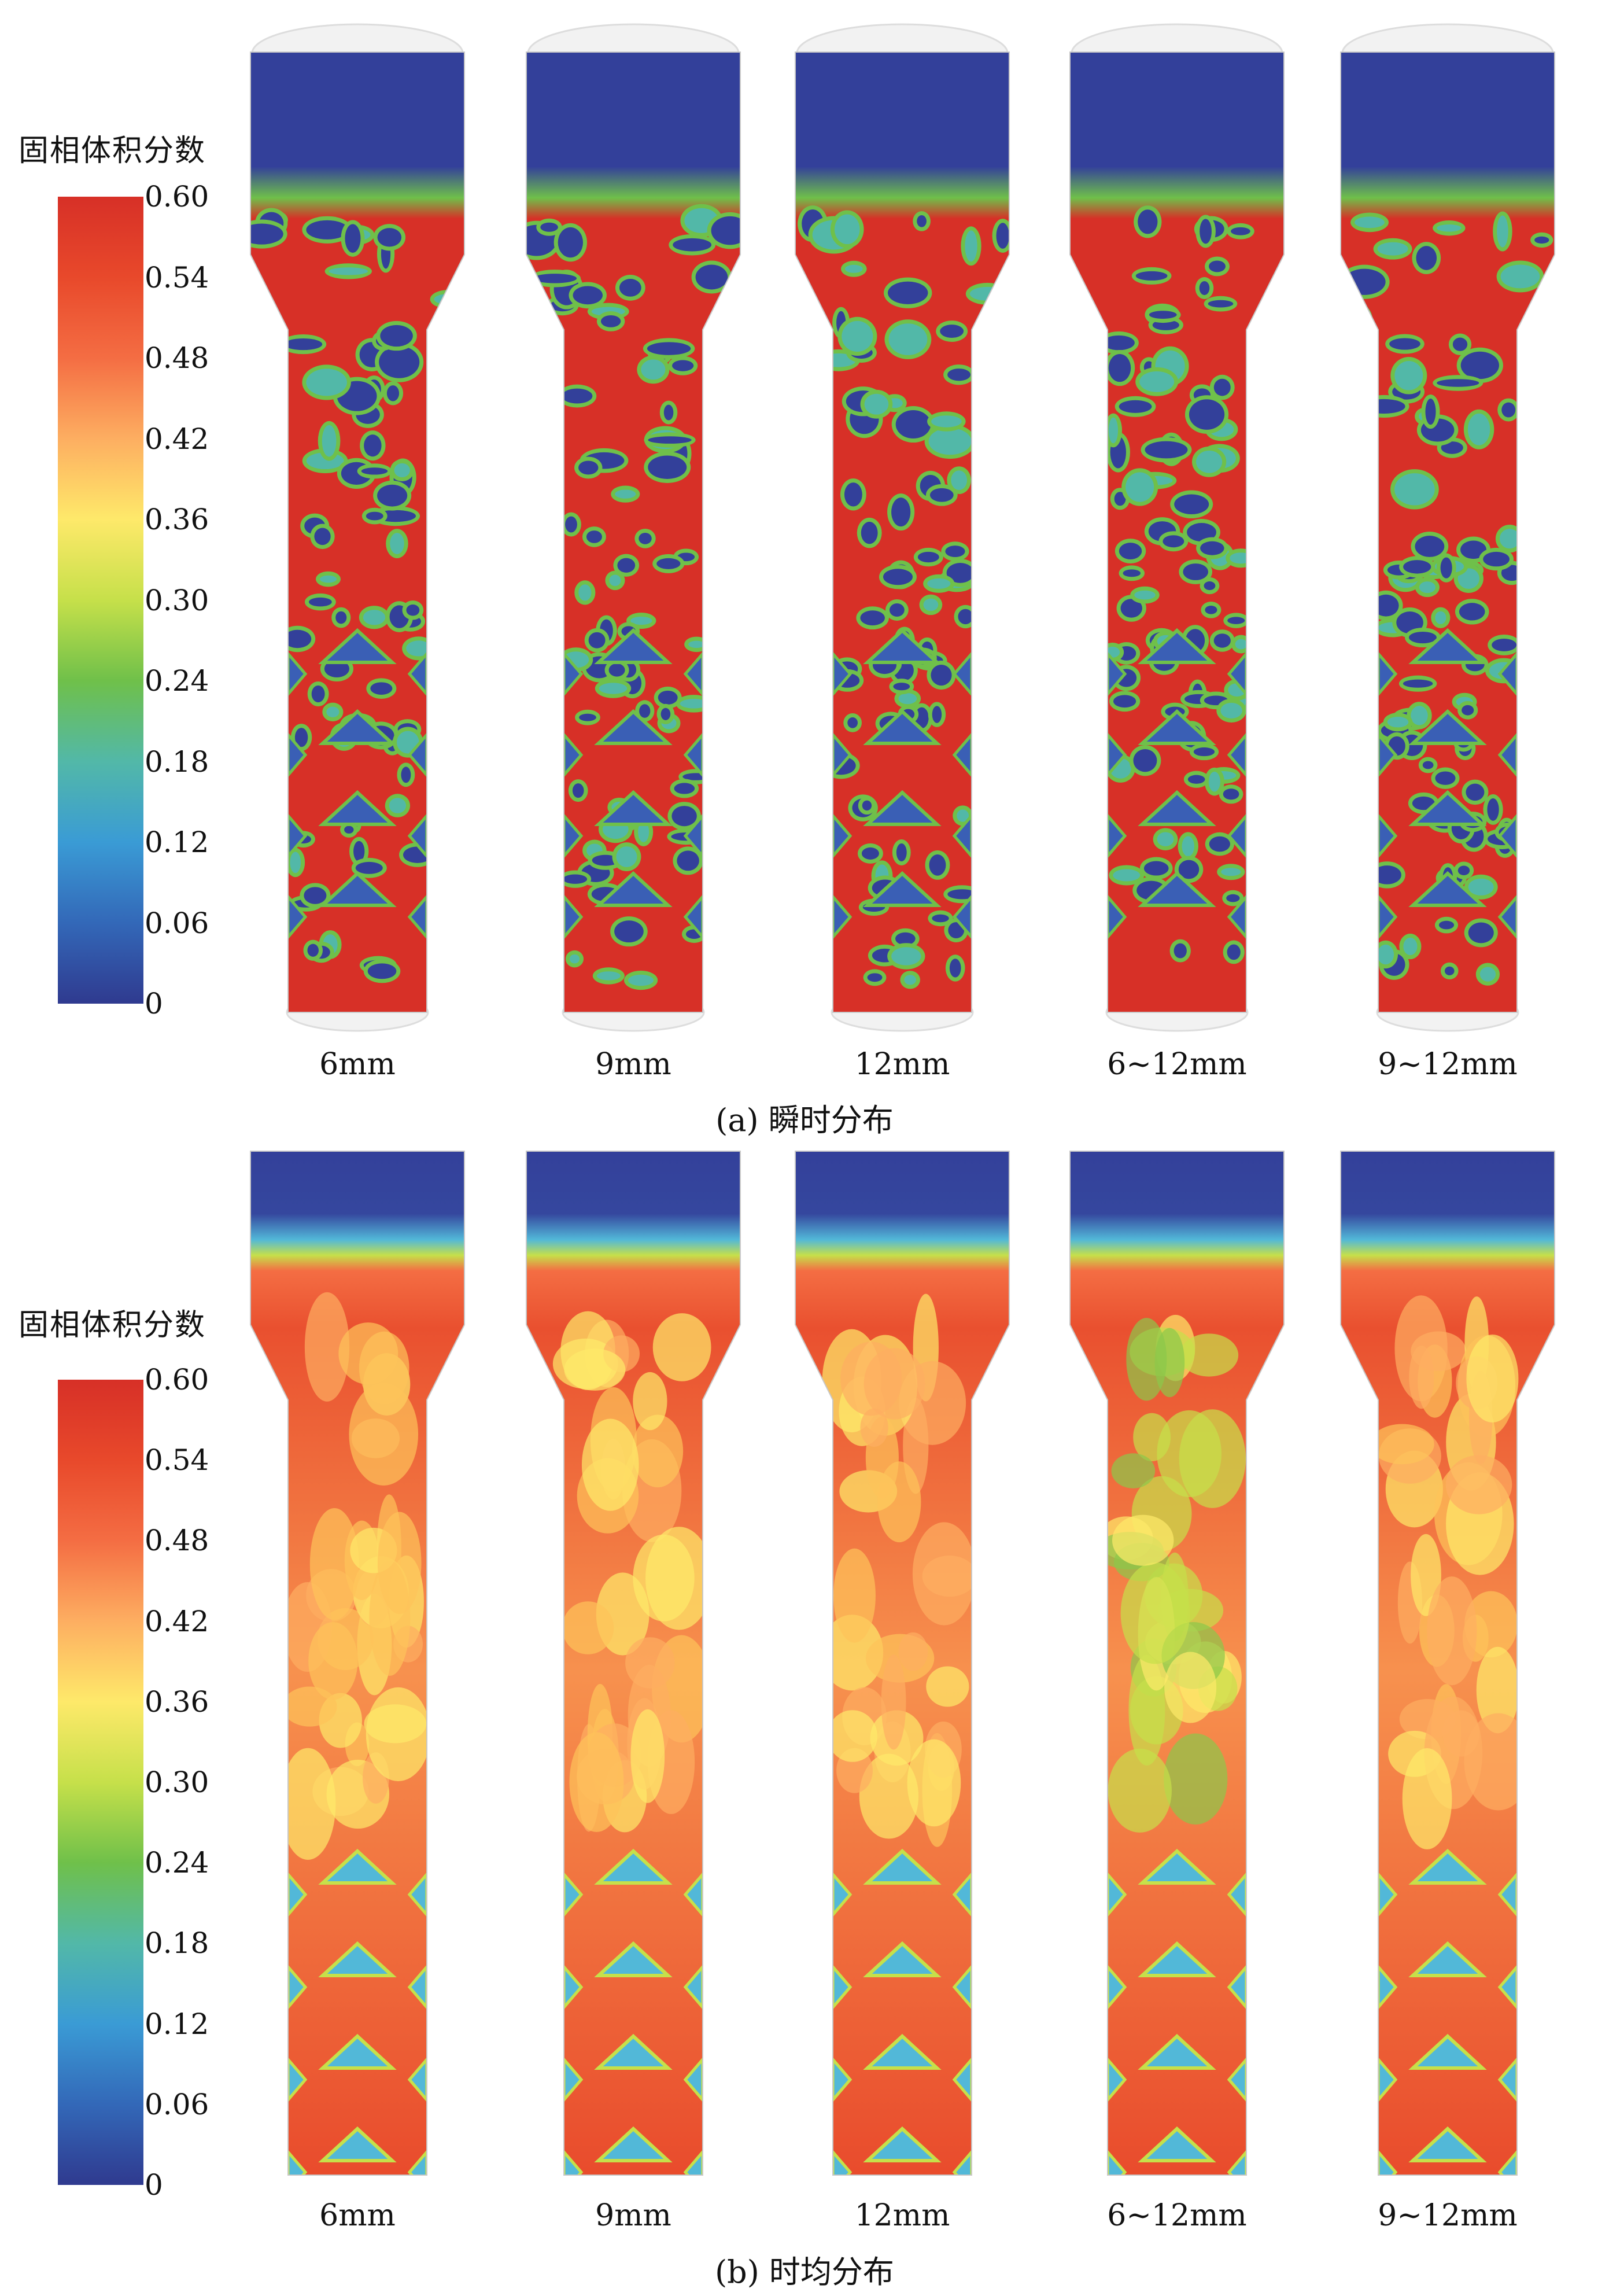 This screenshot has height=2296, width=1609. What do you see at coordinates (177, 842) in the screenshot?
I see `colorbar-tick-label: 0.12` at bounding box center [177, 842].